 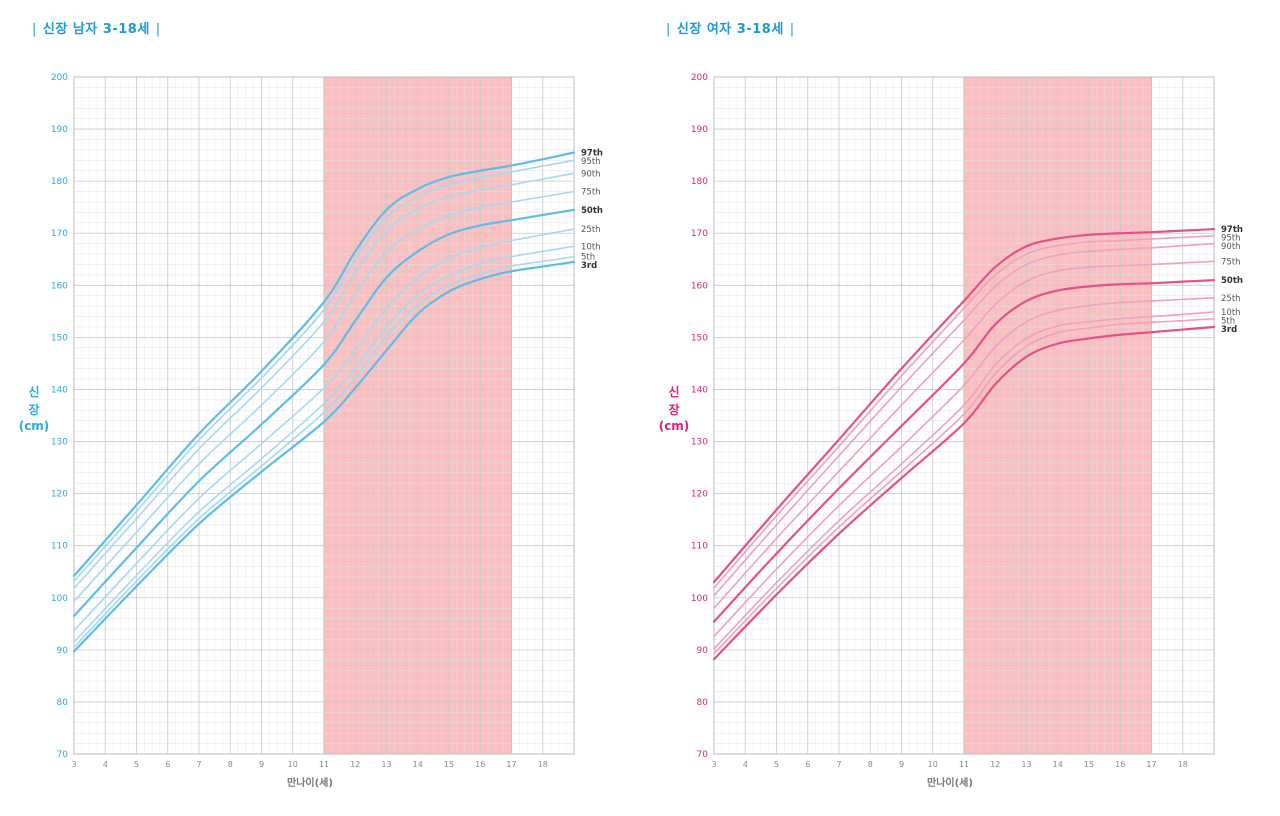 What do you see at coordinates (673, 410) in the screenshot?
I see `girls-y-axis-label: 장` at bounding box center [673, 410].